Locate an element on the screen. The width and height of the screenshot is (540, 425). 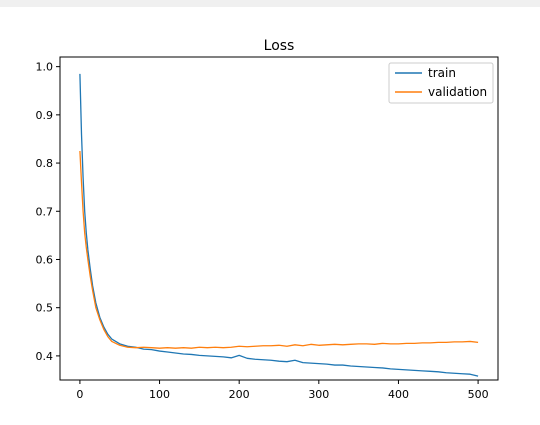
y-tick-label: 0.5 is located at coordinates (45, 308).